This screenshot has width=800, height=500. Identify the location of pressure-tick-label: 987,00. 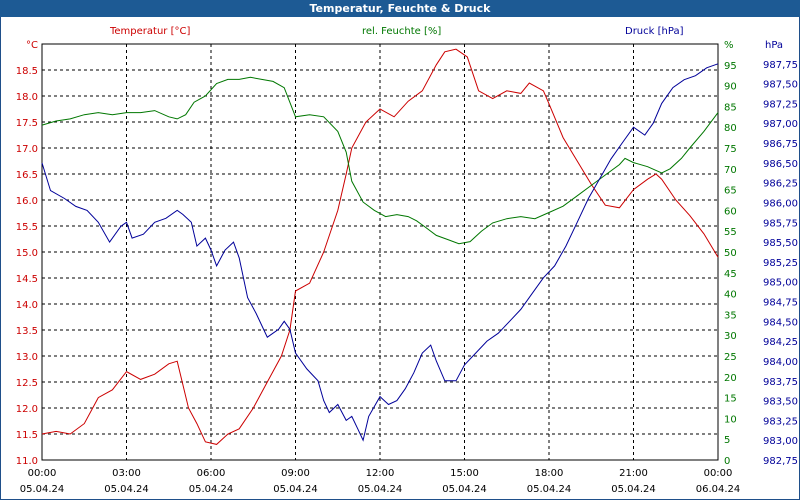
(780, 124).